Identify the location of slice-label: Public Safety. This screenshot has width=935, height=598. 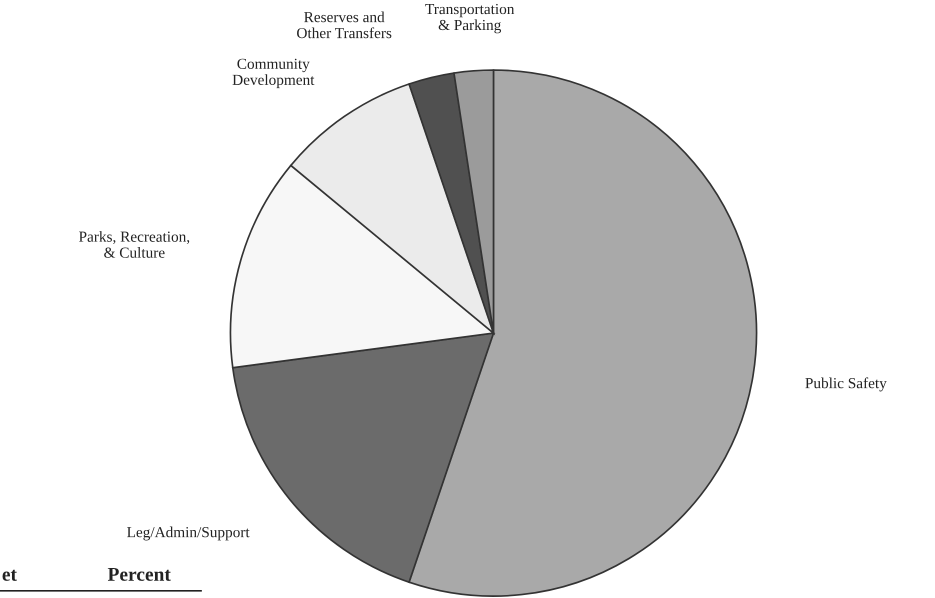
(846, 384).